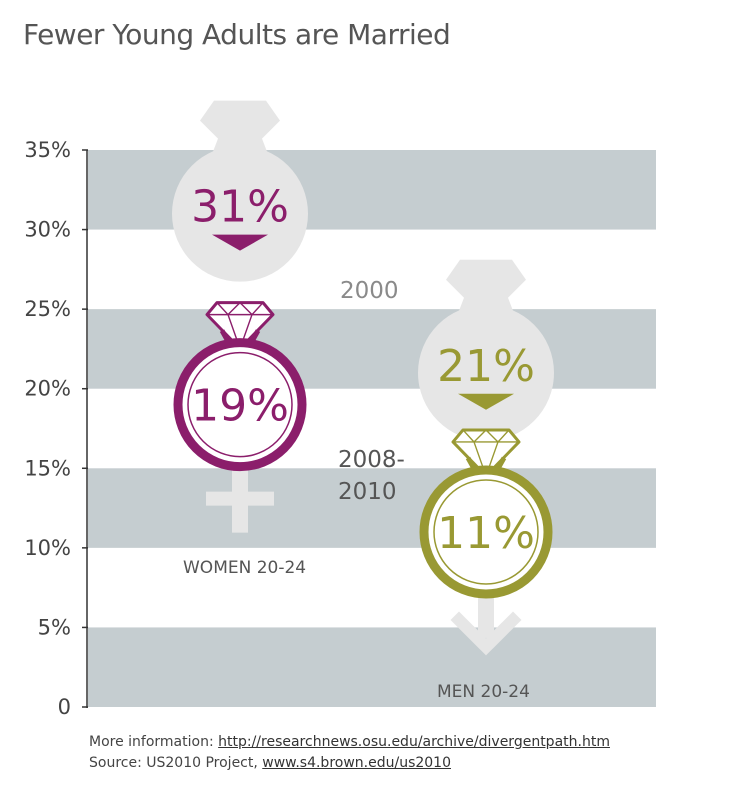 This screenshot has height=810, width=745. I want to click on value-label-2000: 31%, so click(240, 207).